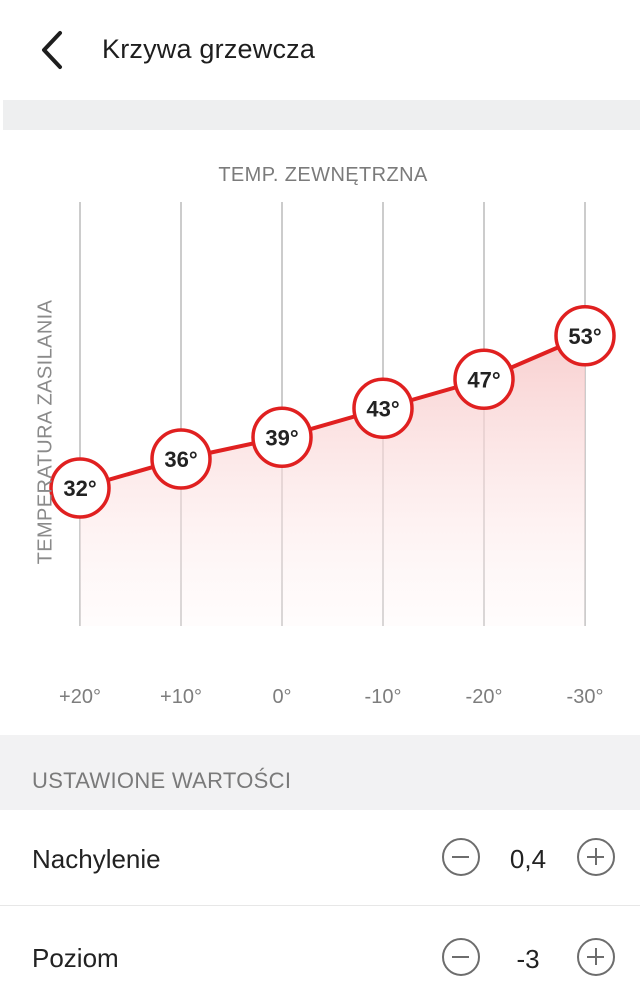  Describe the element at coordinates (75, 958) in the screenshot. I see `level-label: Poziom` at that location.